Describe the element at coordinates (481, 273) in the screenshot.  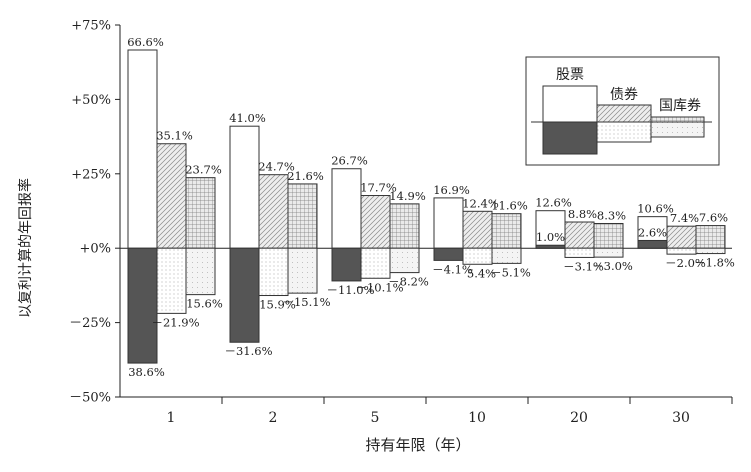
I see `bond-min-label: 5.4%` at that location.